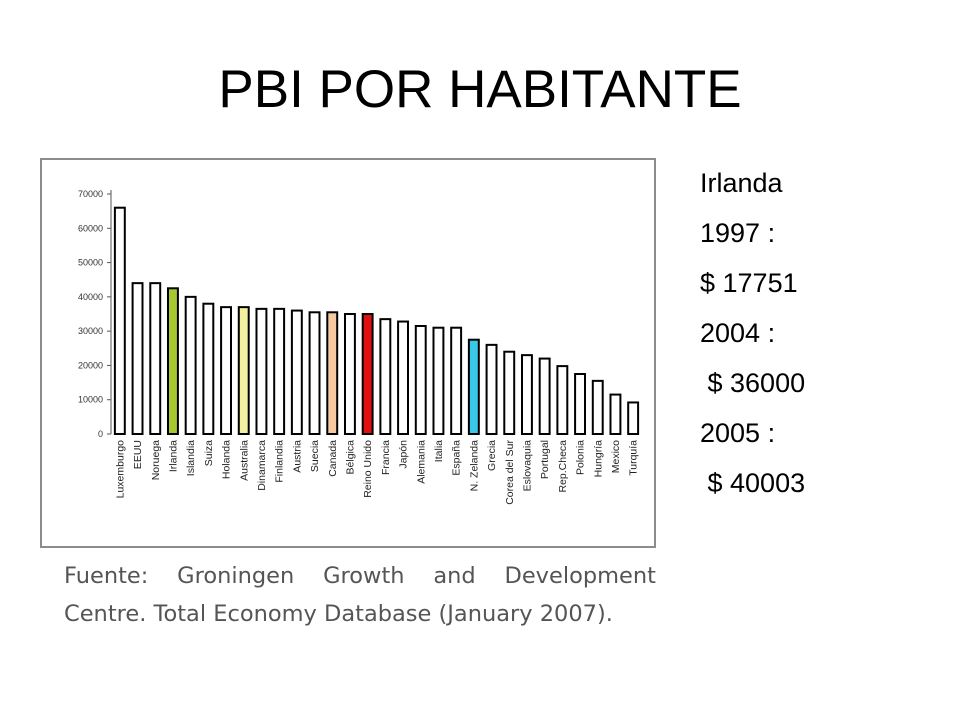 This screenshot has height=720, width=960. Describe the element at coordinates (738, 333) in the screenshot. I see `stats-year-2004: 2004 :` at that location.